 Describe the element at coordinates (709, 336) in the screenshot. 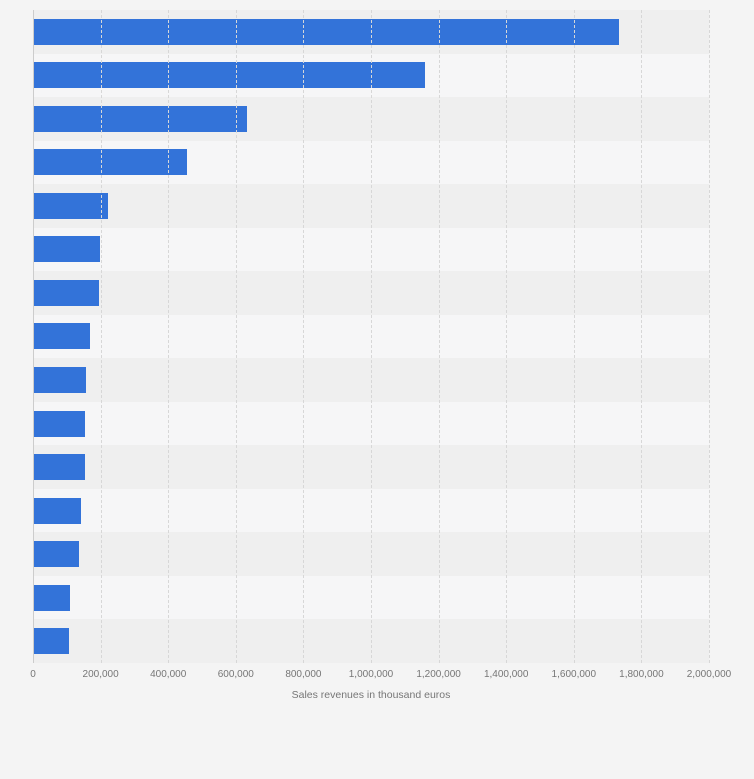

I see `gridline` at that location.